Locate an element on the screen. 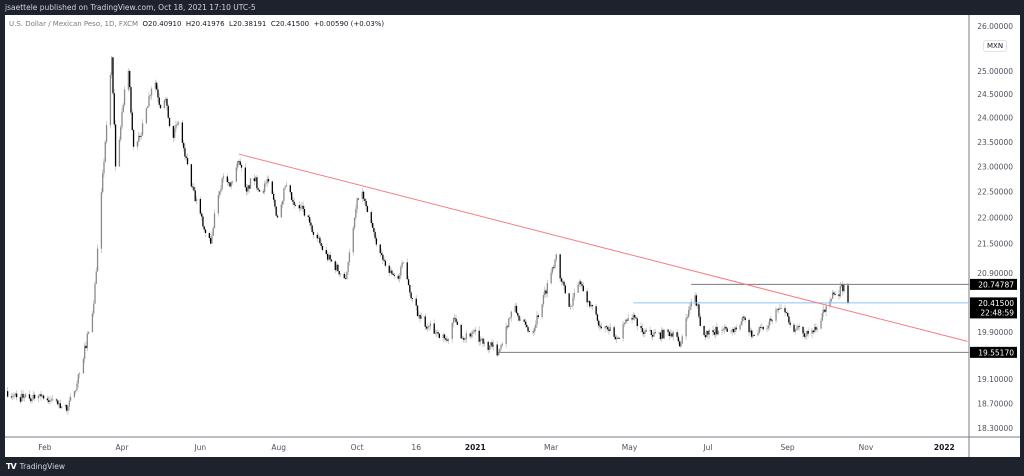  price-label: 20.41500 is located at coordinates (996, 303).